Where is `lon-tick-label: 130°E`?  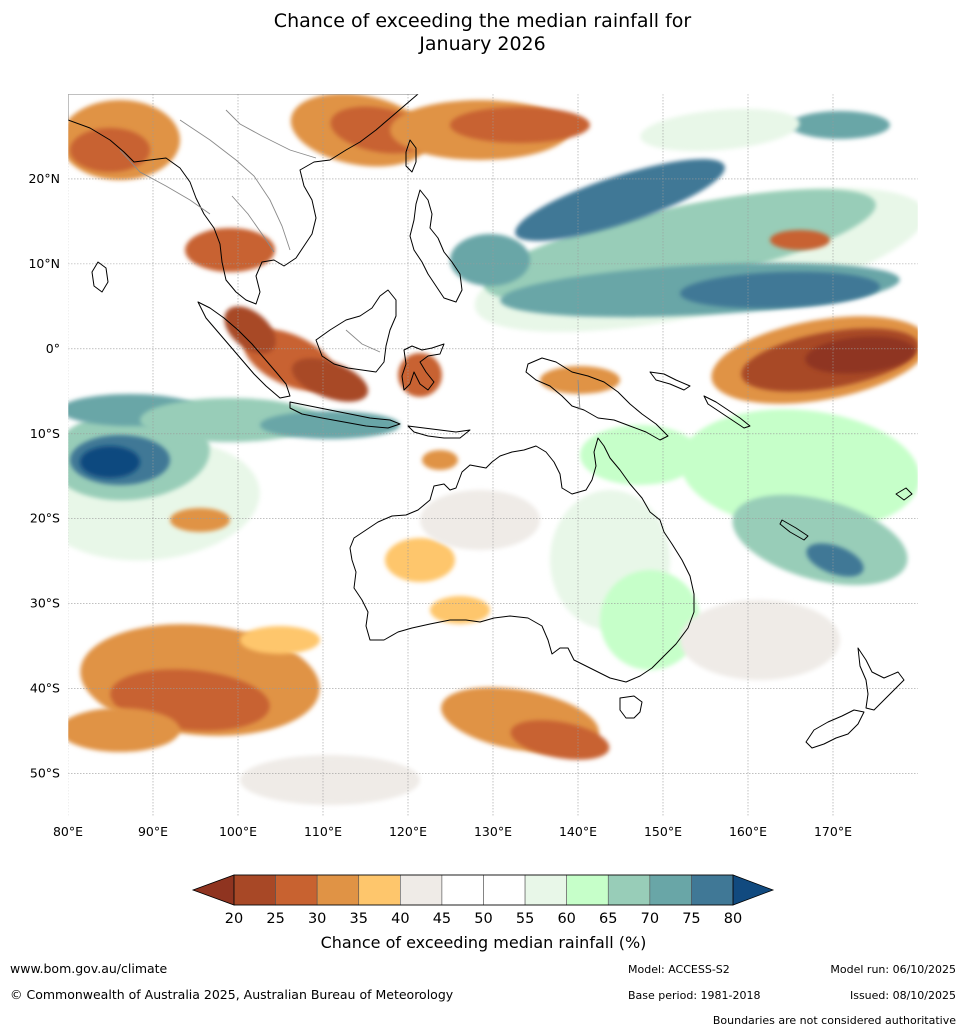
lon-tick-label: 130°E is located at coordinates (493, 831).